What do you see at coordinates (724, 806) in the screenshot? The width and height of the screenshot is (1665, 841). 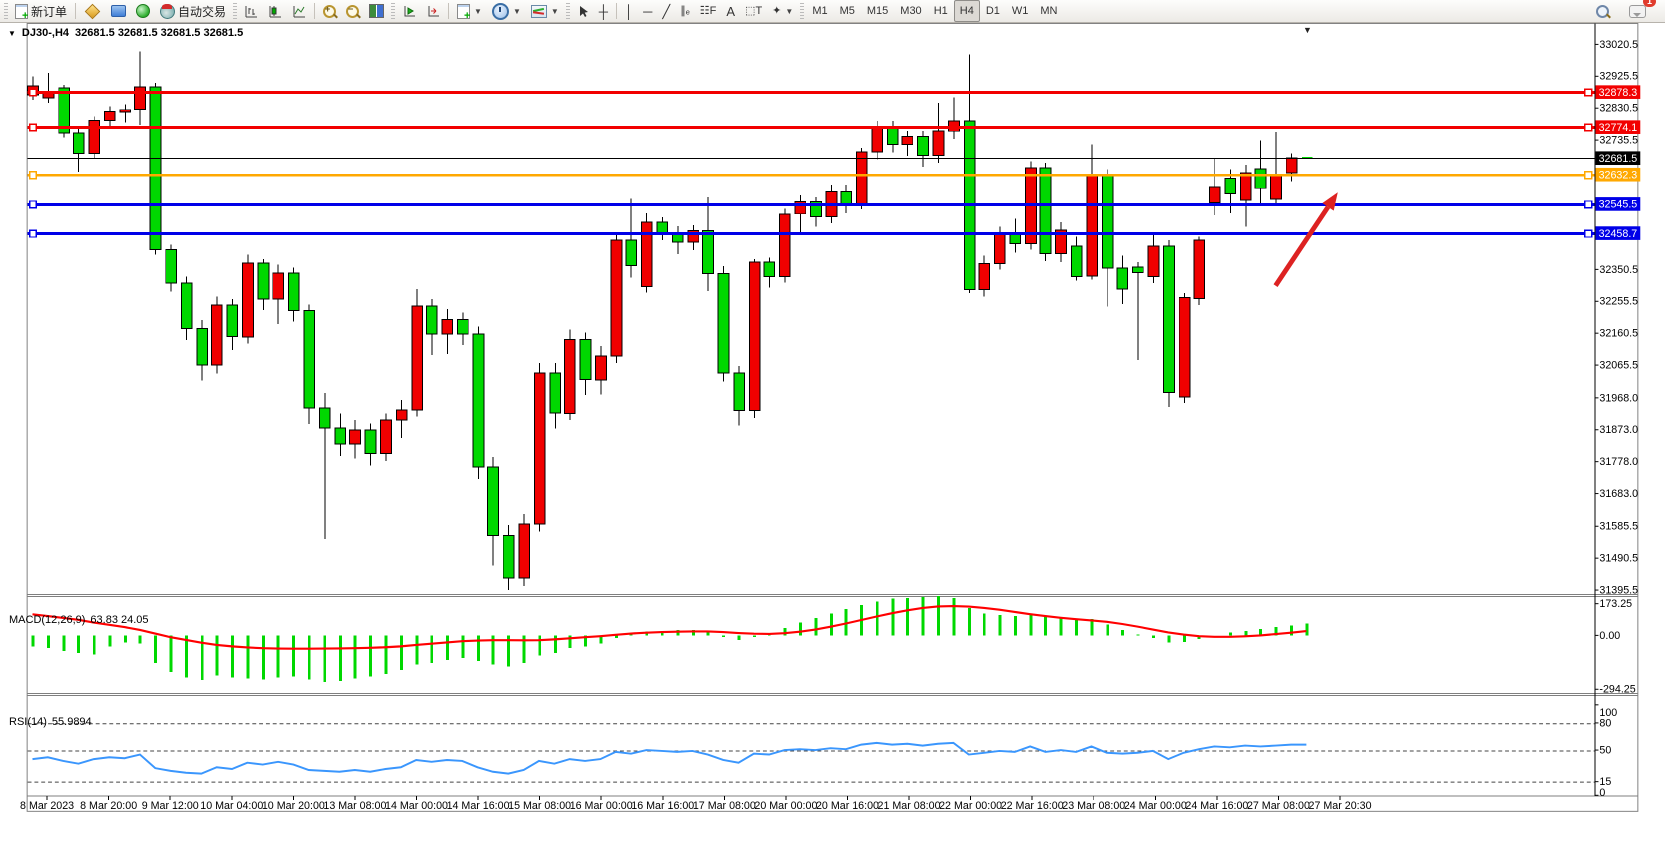 I see `time-tick-label: 17 Mar 08:00` at bounding box center [724, 806].